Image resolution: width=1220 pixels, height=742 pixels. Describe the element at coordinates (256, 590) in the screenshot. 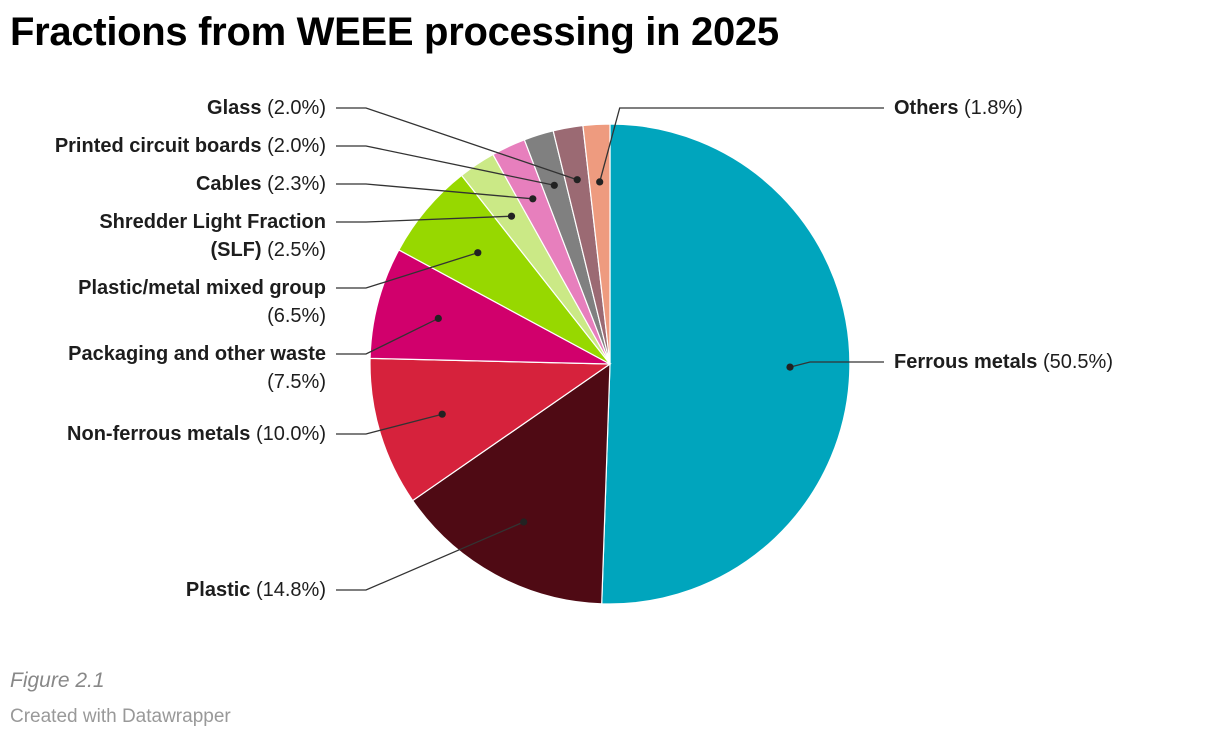

I see `slice-label-plastic: Plastic (14.8%)` at that location.